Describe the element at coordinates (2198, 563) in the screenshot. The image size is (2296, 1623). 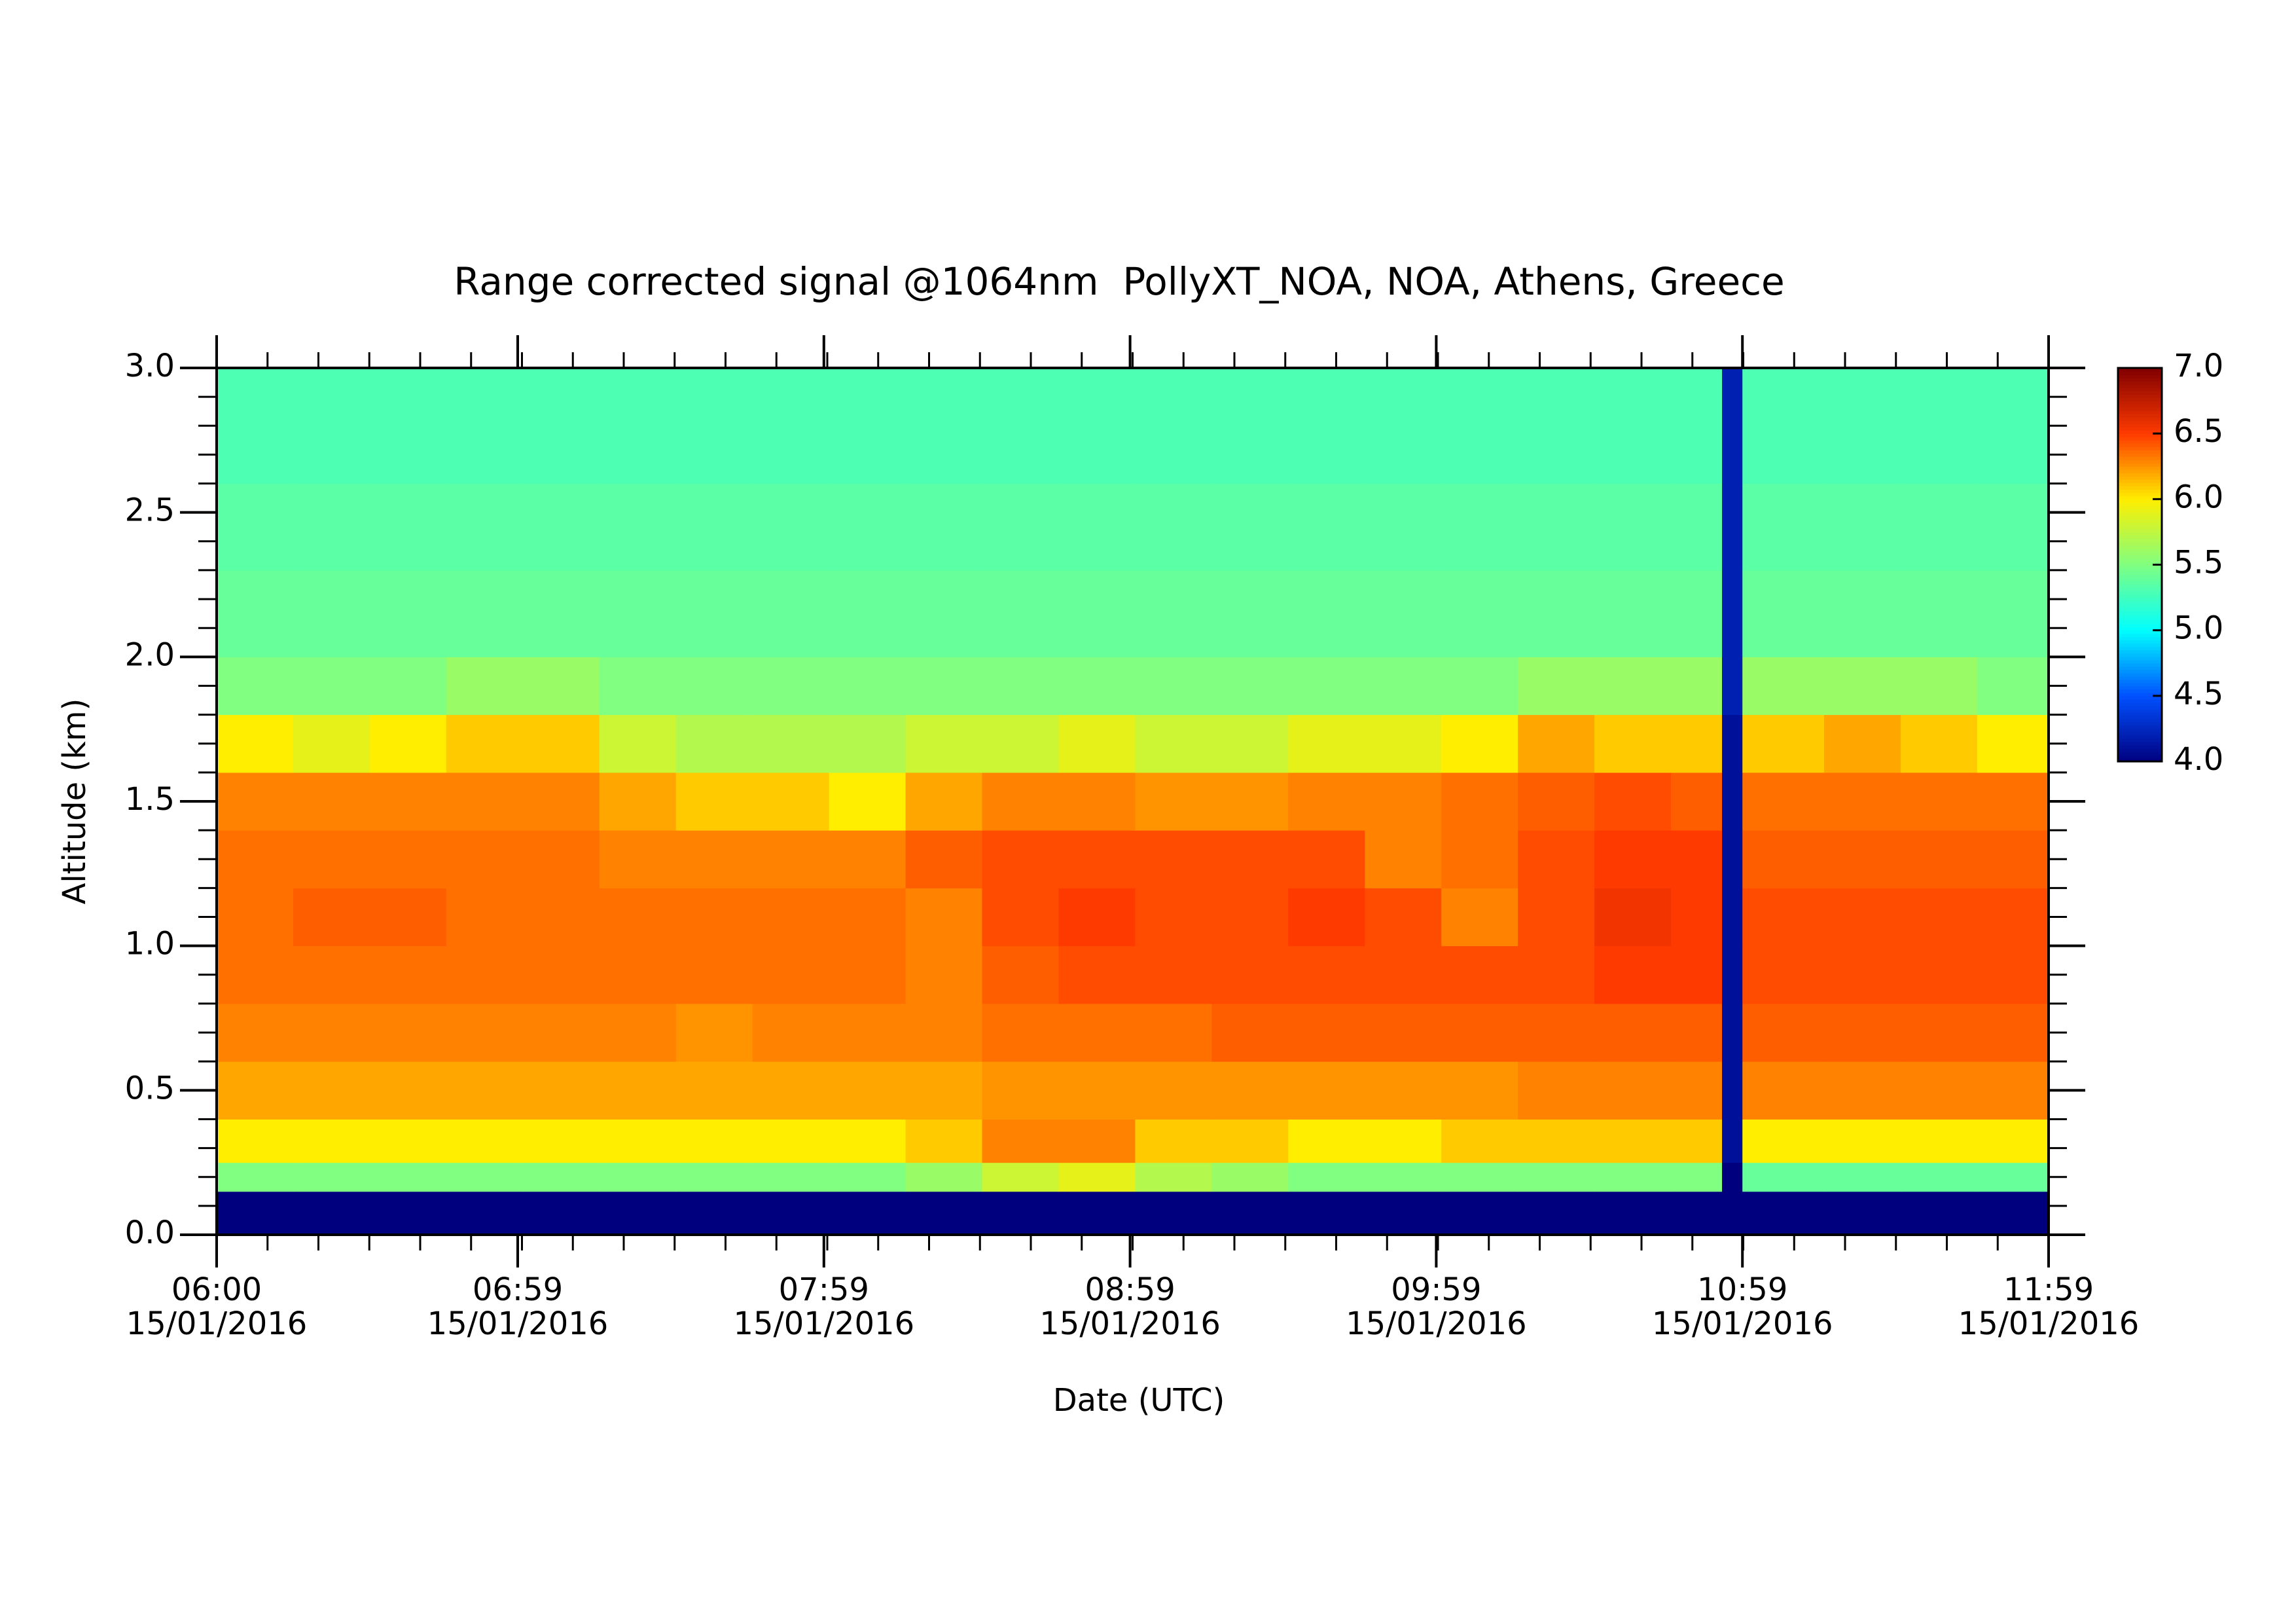
I see `colorbar-tick-label: 5.5` at that location.